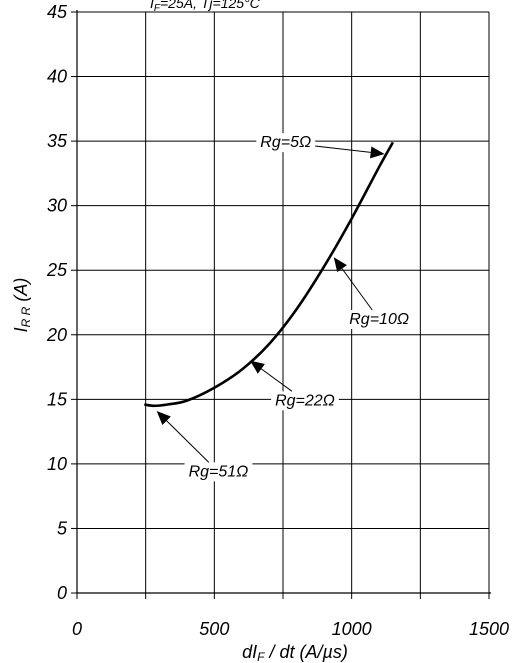 Image resolution: width=517 pixels, height=663 pixels. I want to click on annotation-label-1: Rg=10Ω, so click(379, 319).